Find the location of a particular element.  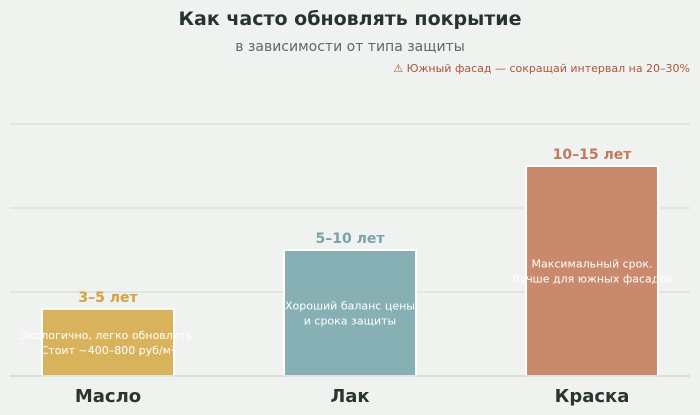

bar-description-line: Экологично, легко обновлять. is located at coordinates (108, 335).